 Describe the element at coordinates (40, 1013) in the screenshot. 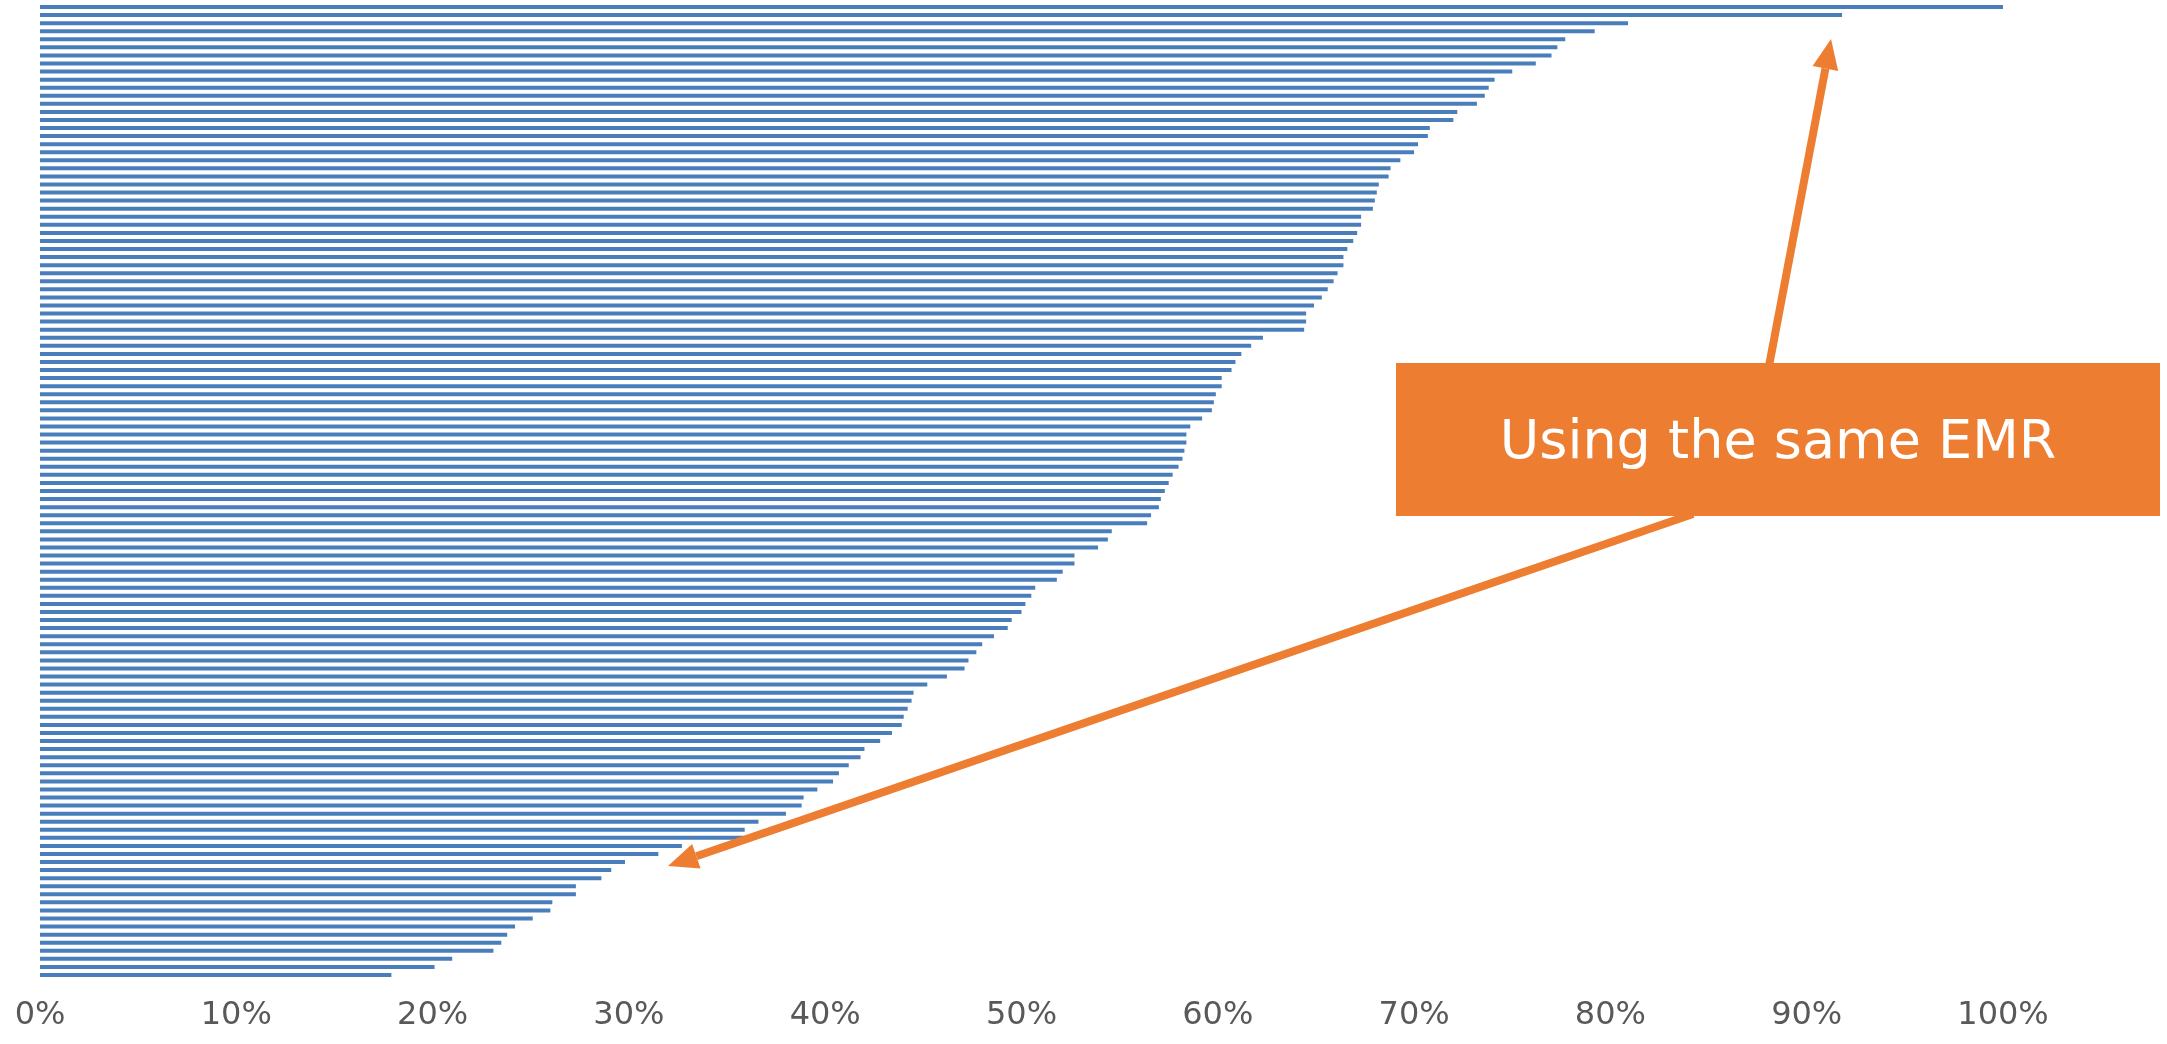

I see `x-tick-label: 0%` at that location.